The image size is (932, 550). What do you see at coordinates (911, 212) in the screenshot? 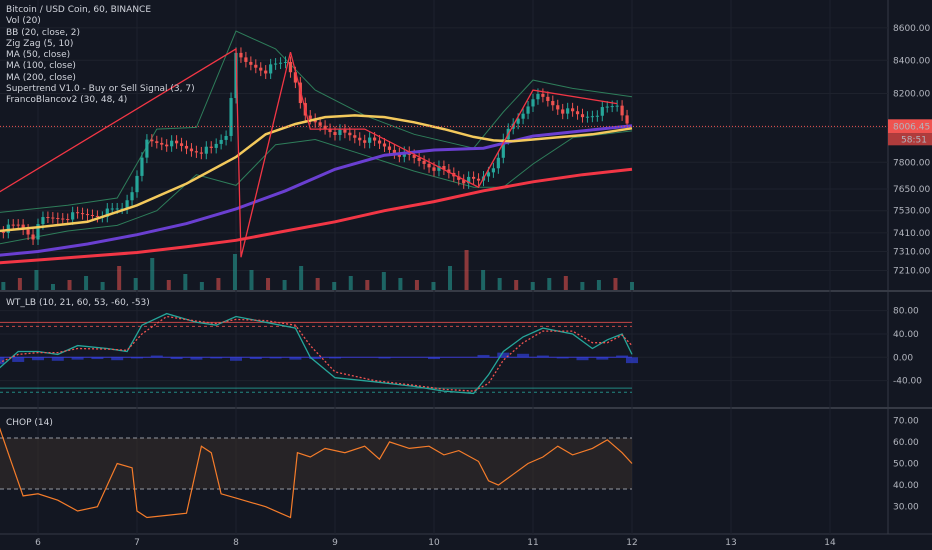
I see `price-tick-label: 7530.00` at bounding box center [911, 212].